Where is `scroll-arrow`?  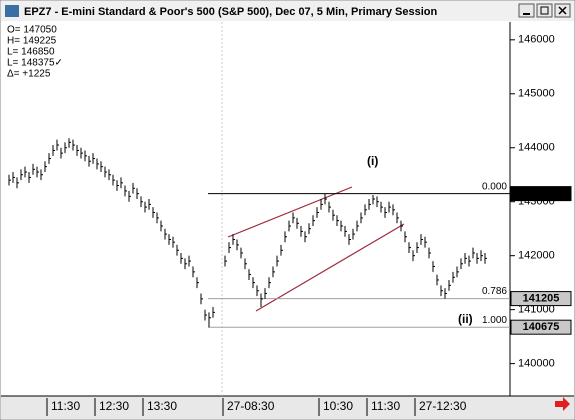 scroll-arrow is located at coordinates (562, 404).